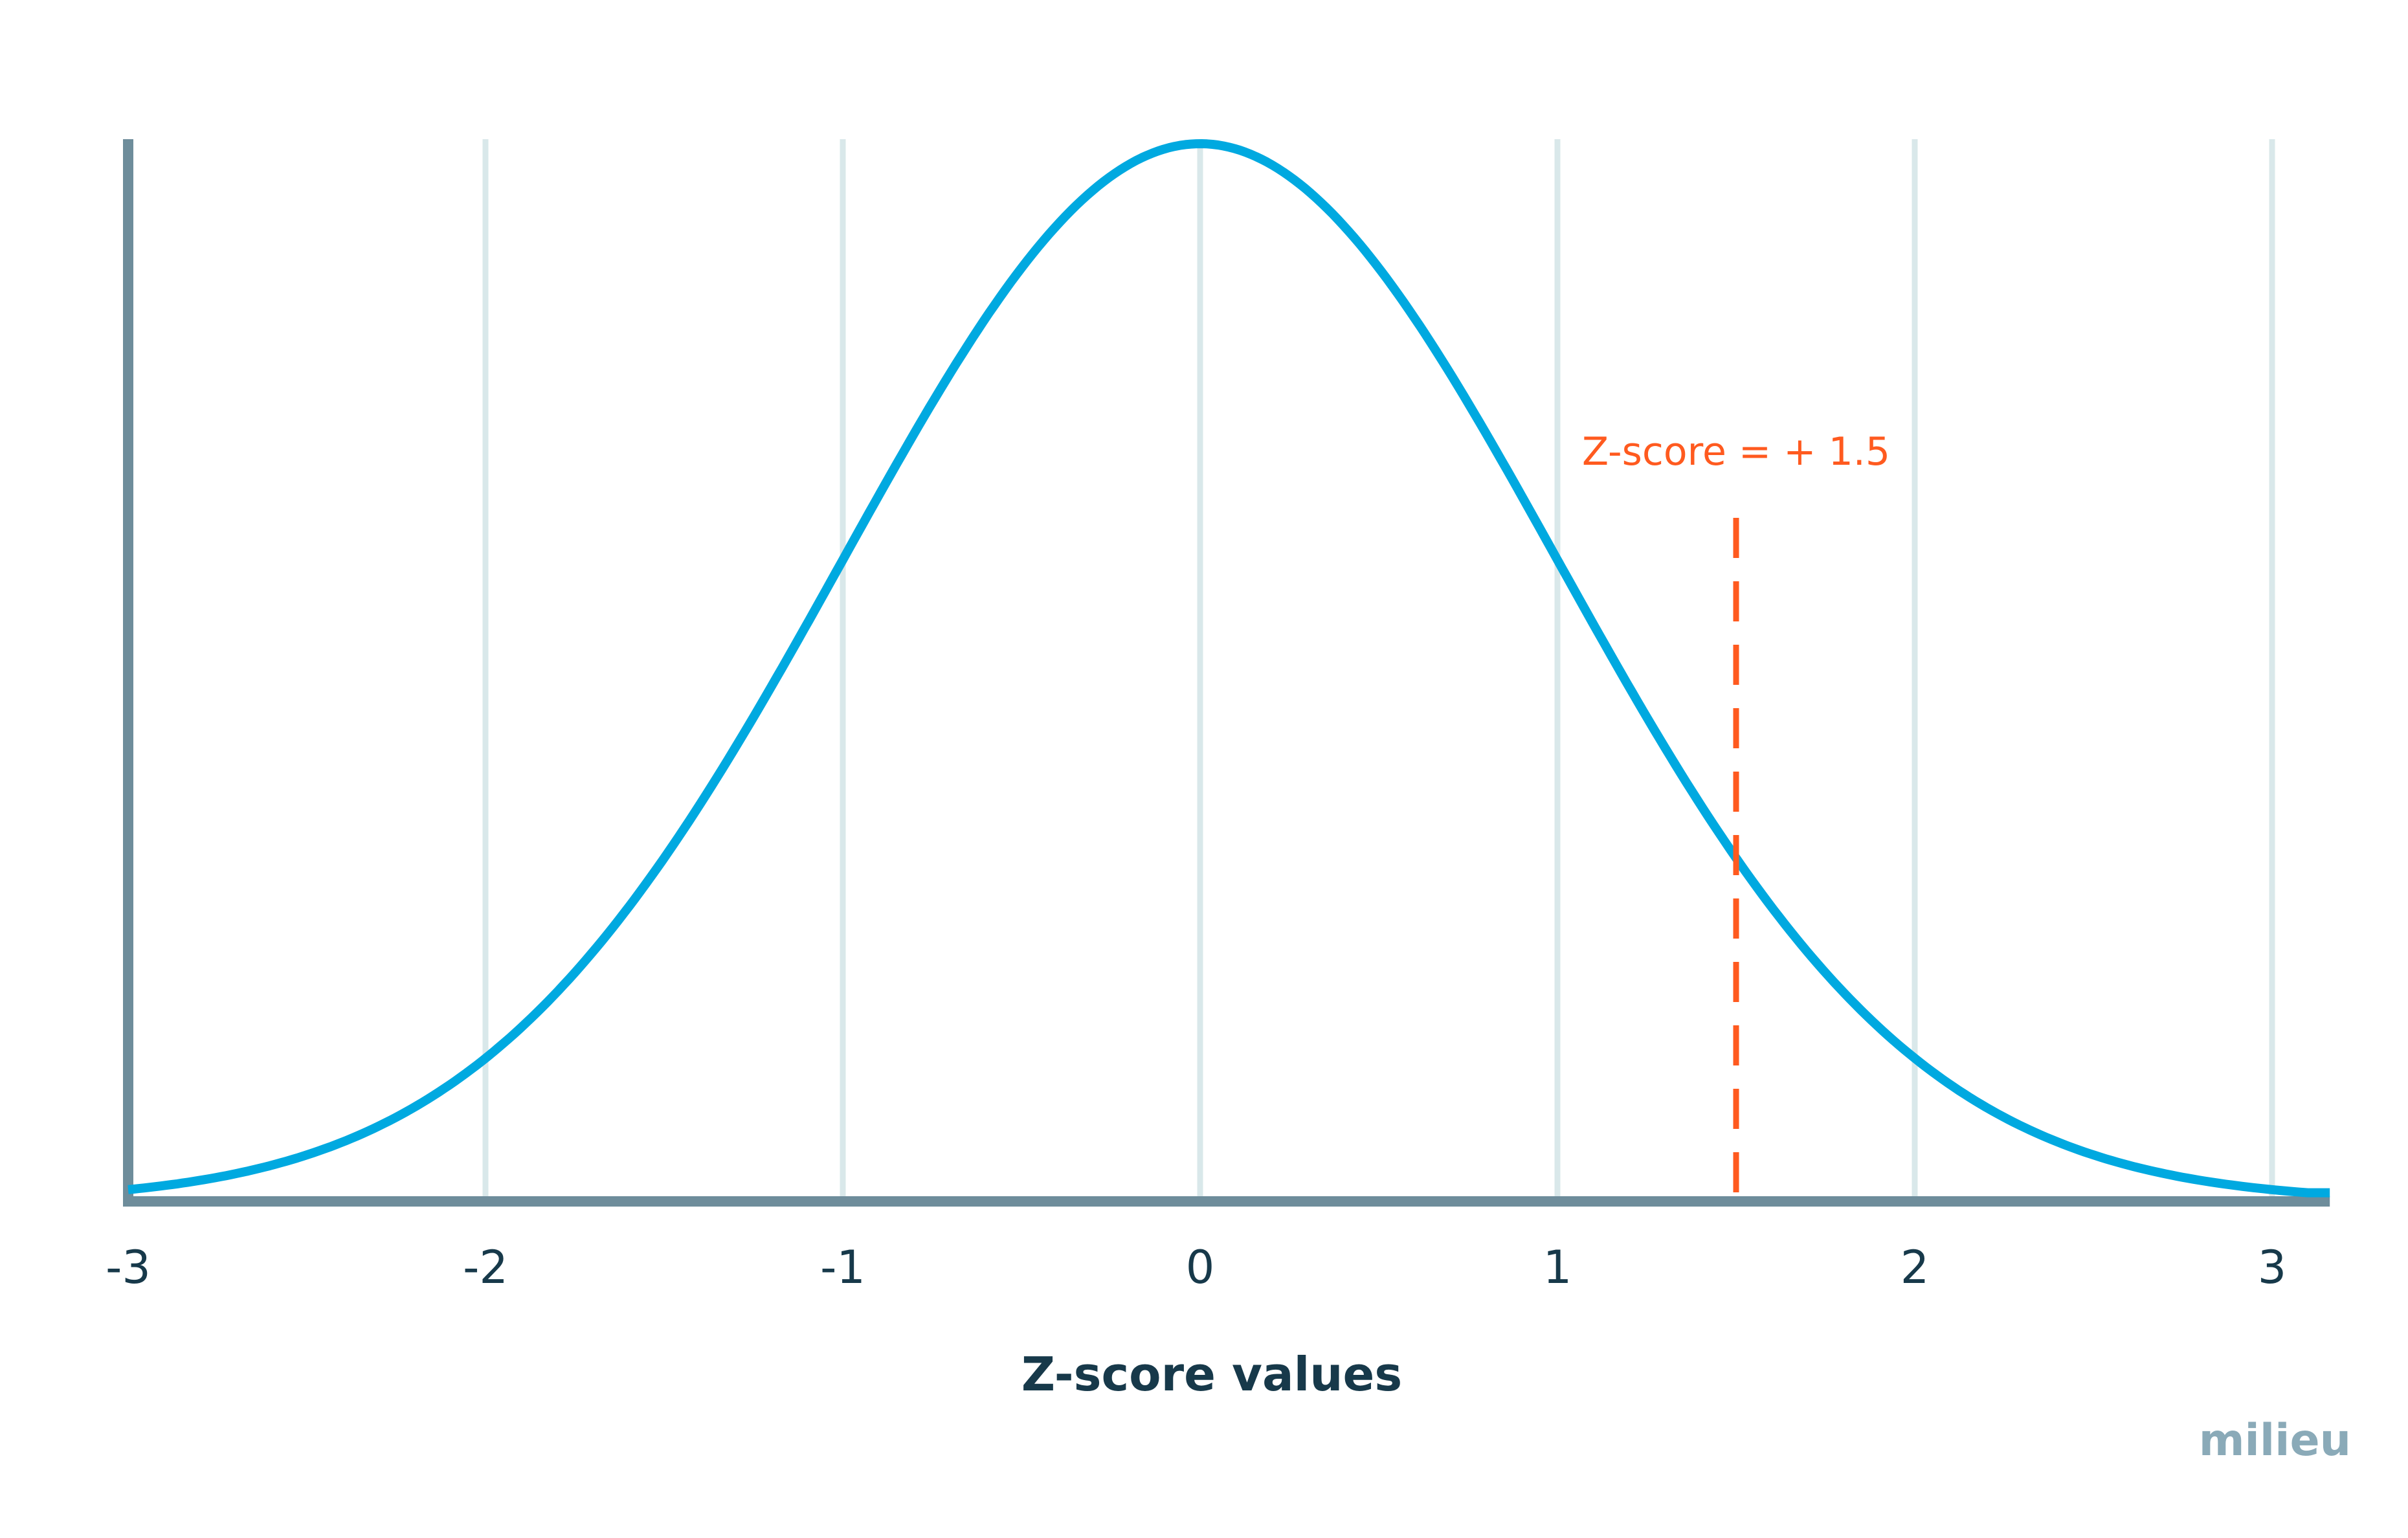 Image resolution: width=2408 pixels, height=1538 pixels. I want to click on annotations: Z-score = + 1.5, so click(1736, 812).